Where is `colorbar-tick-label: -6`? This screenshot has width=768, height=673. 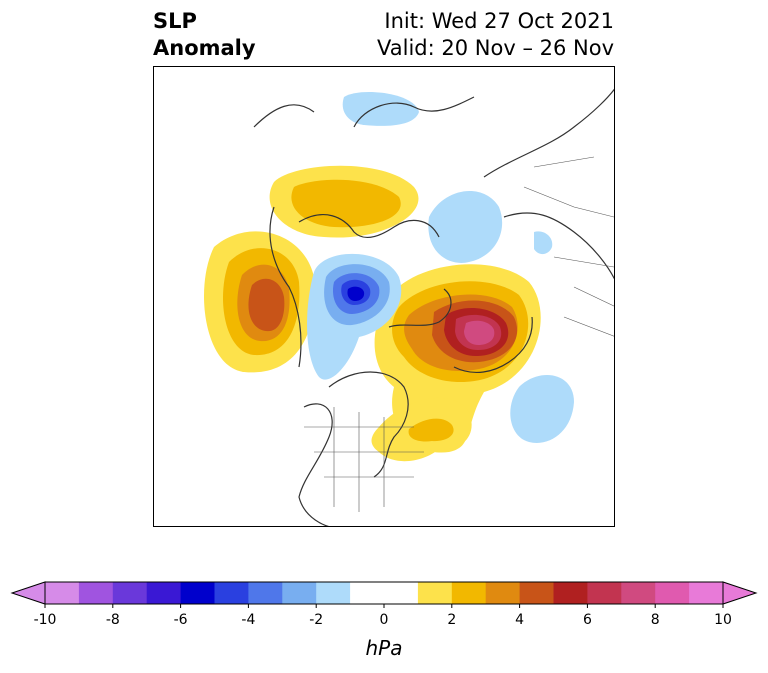 colorbar-tick-label: -6 is located at coordinates (181, 620).